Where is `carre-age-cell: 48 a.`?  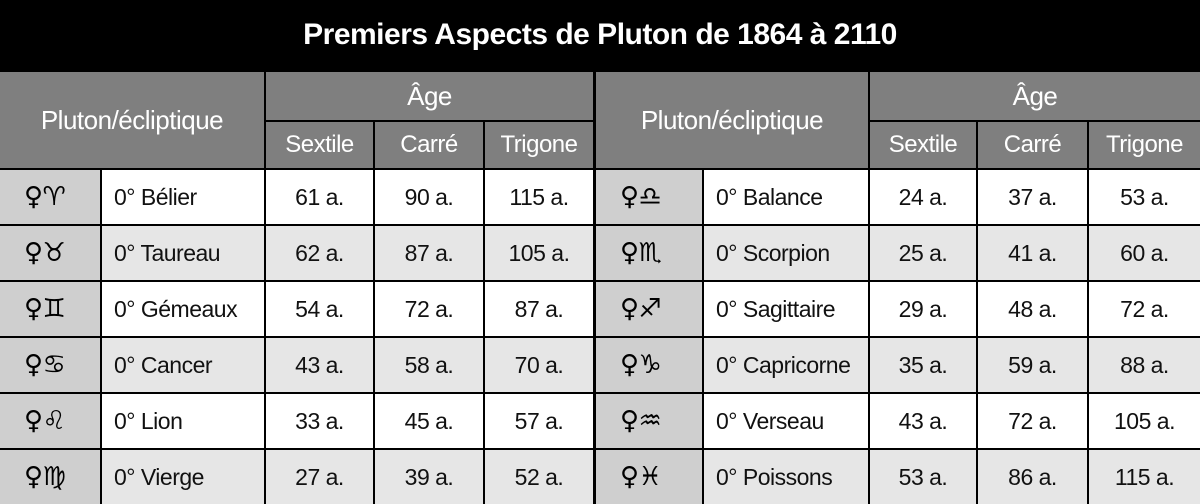 carre-age-cell: 48 a. is located at coordinates (1032, 309).